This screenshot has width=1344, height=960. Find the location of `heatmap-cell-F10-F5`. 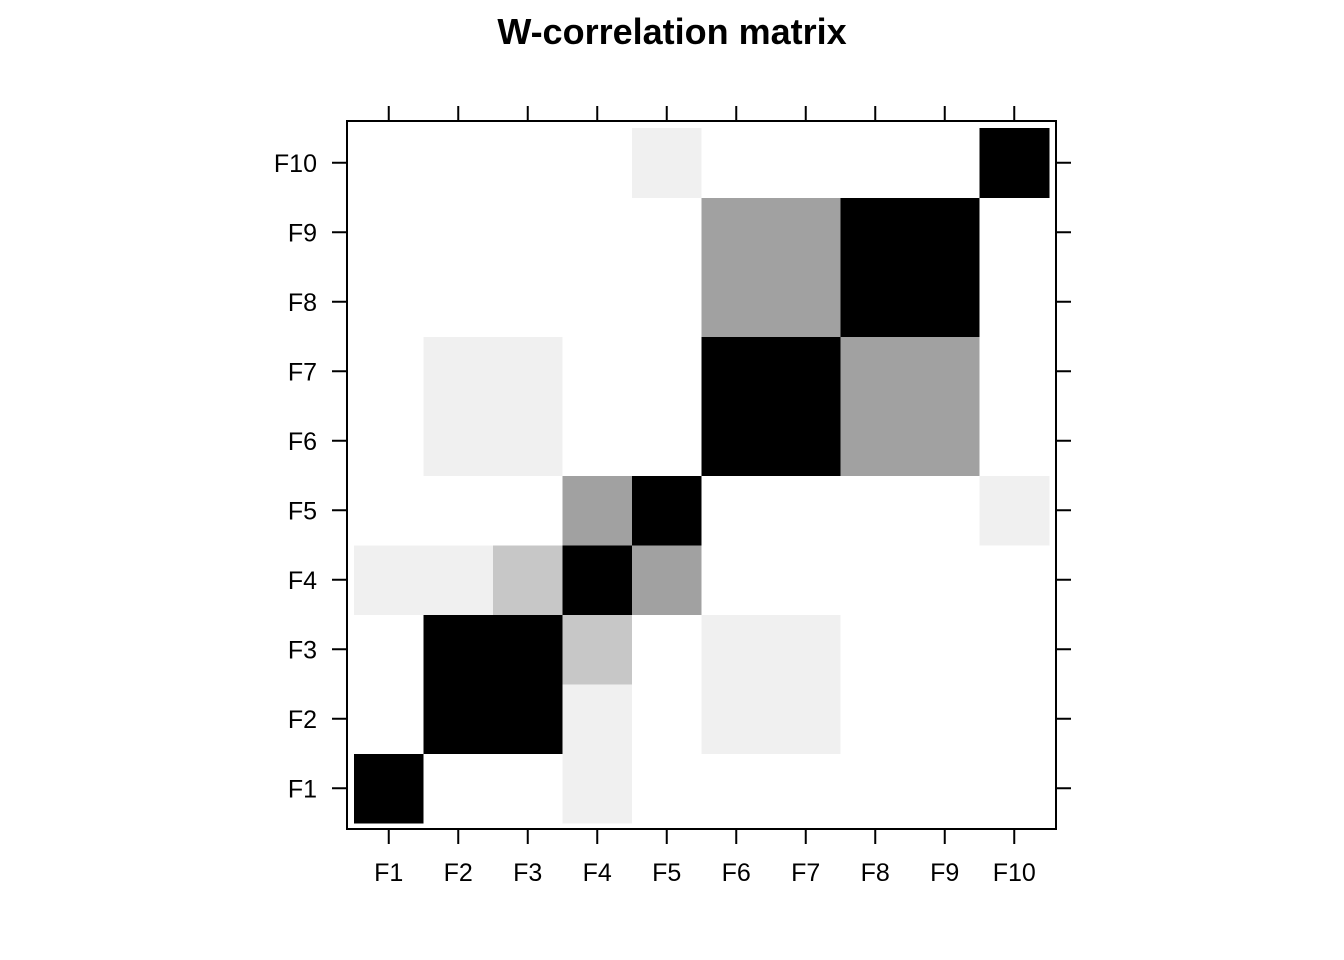

heatmap-cell-F10-F5 is located at coordinates (1014, 510).